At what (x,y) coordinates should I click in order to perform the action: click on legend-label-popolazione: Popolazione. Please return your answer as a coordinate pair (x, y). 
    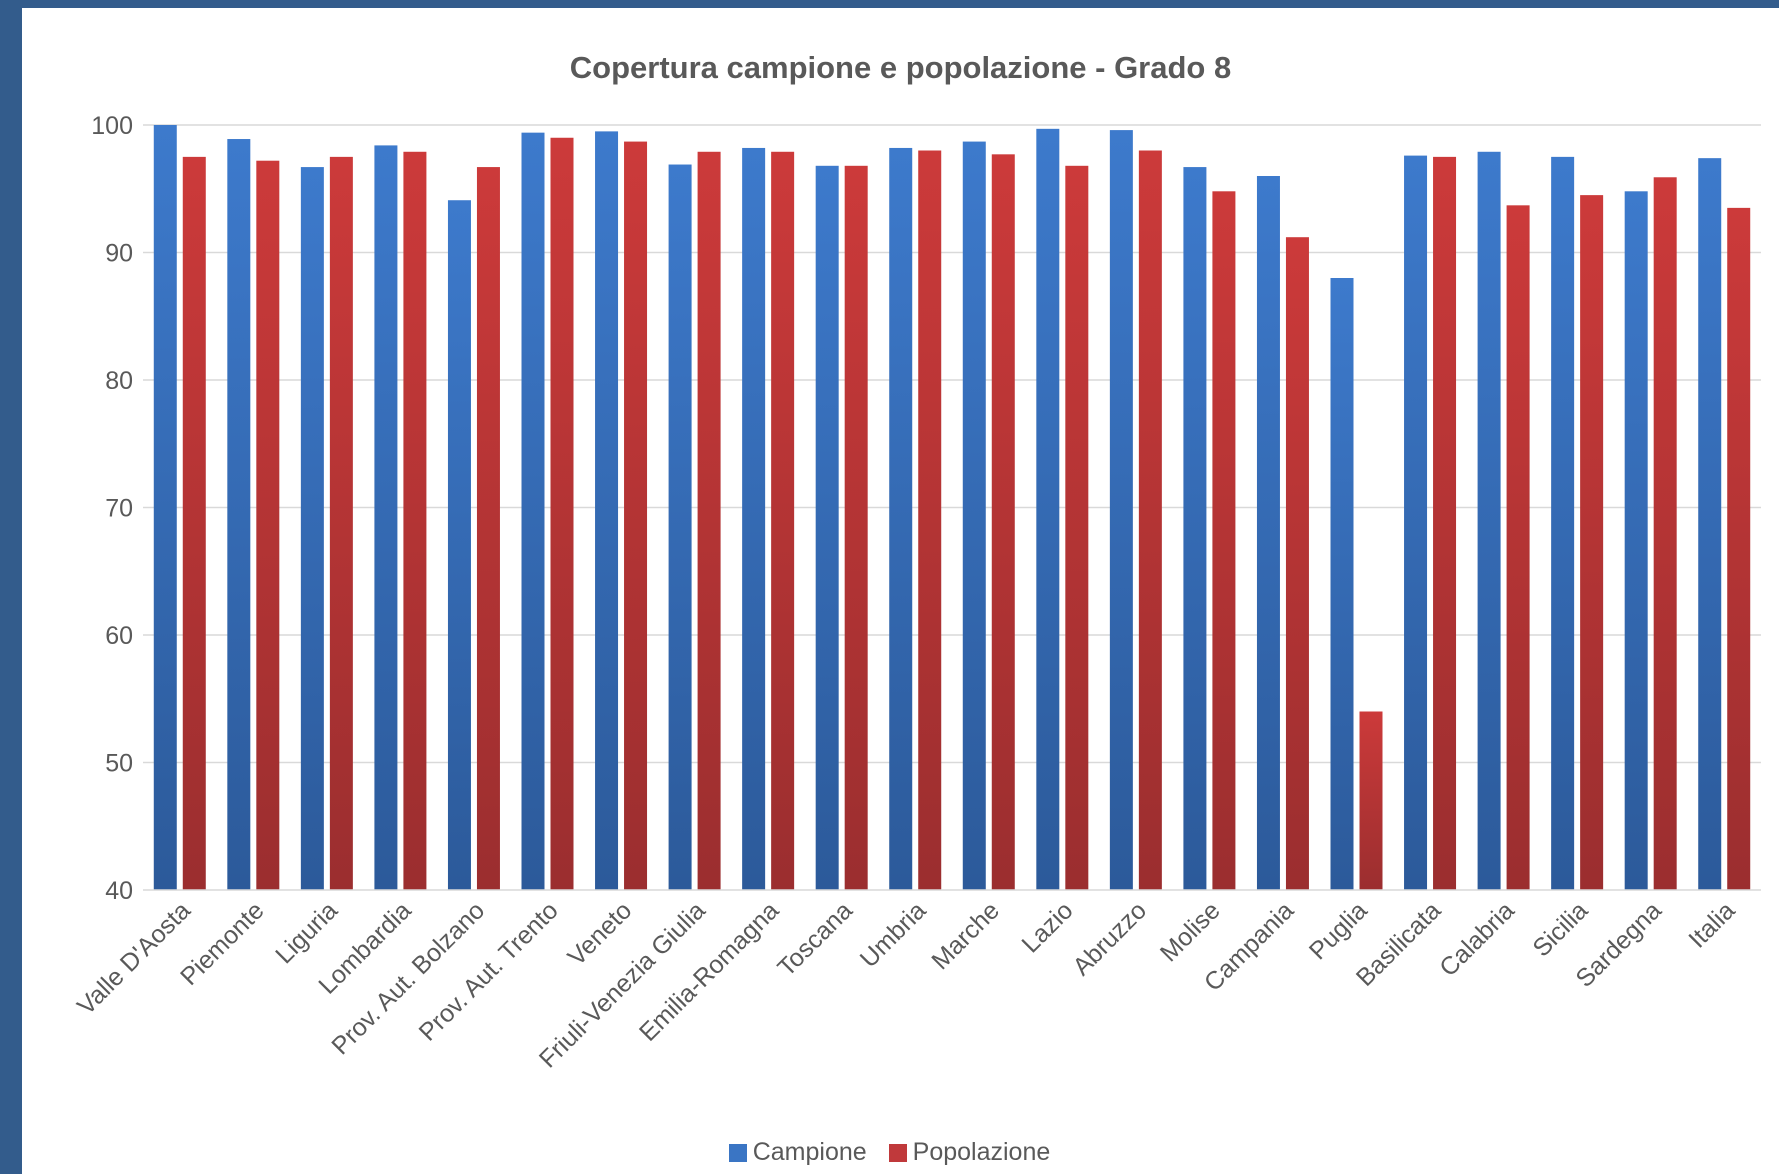
    Looking at the image, I should click on (981, 1152).